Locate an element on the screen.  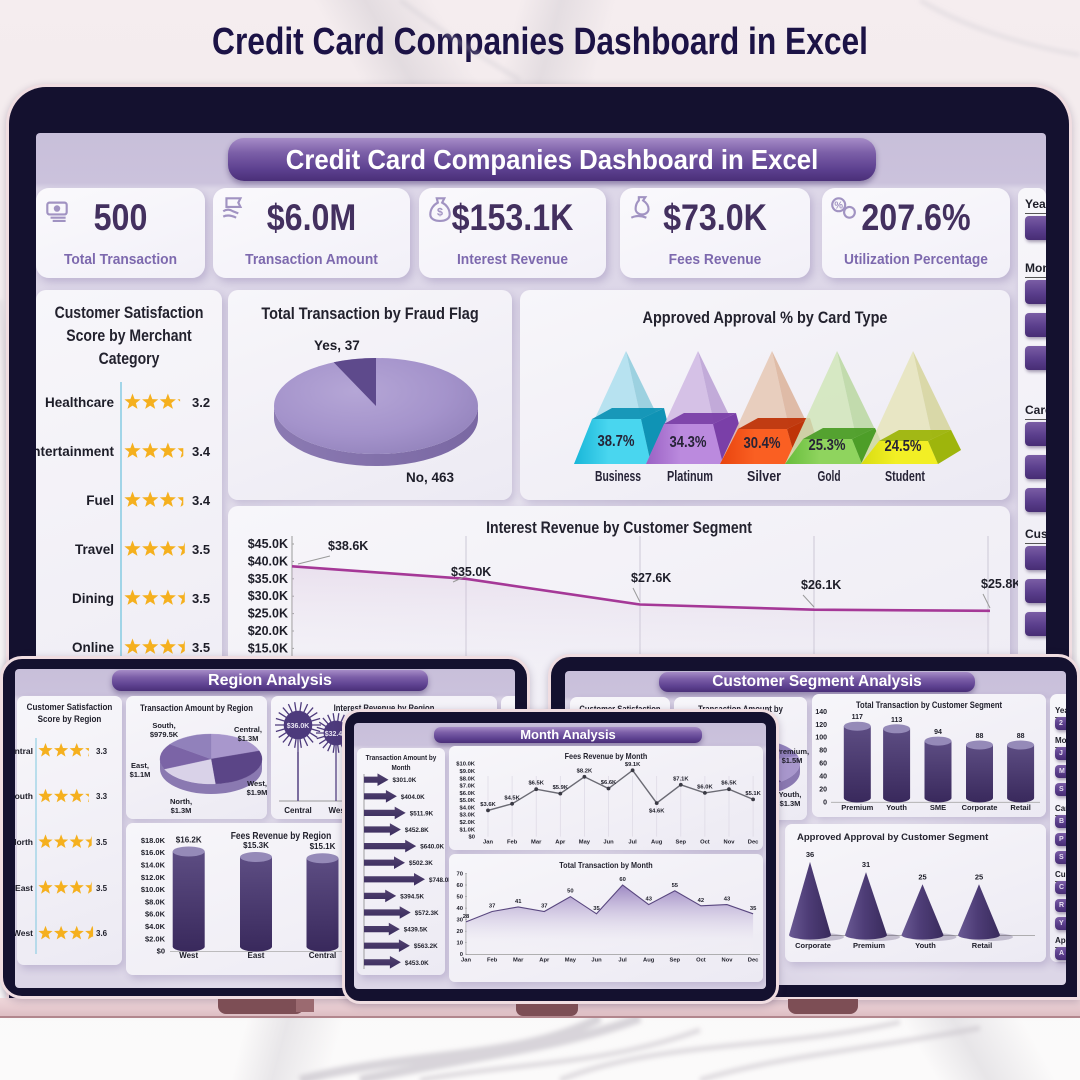
svg-text: Dining is located at coordinates (93, 598).